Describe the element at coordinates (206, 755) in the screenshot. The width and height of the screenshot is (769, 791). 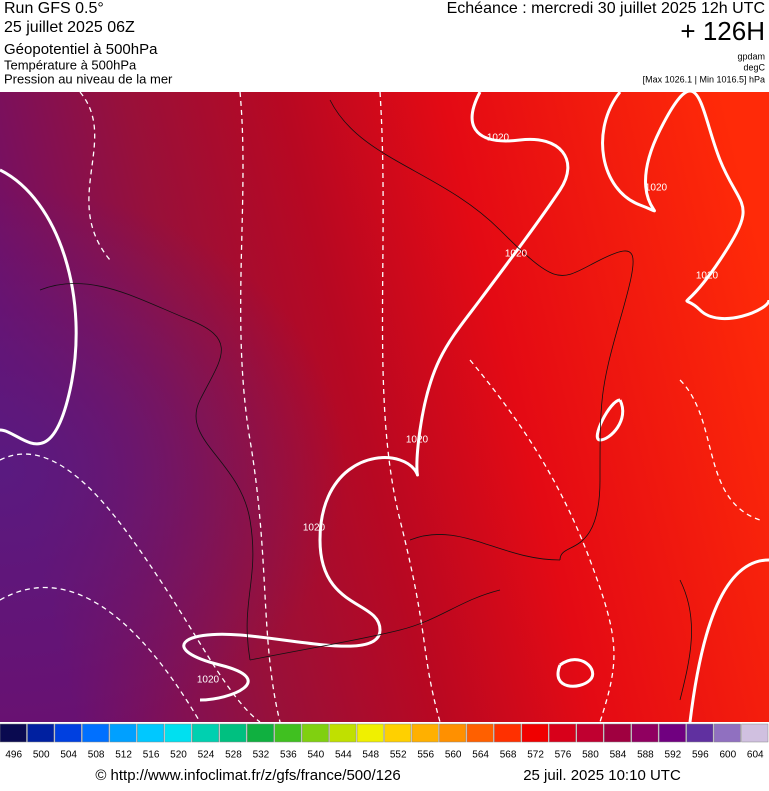
I see `colorbar-label: 524` at that location.